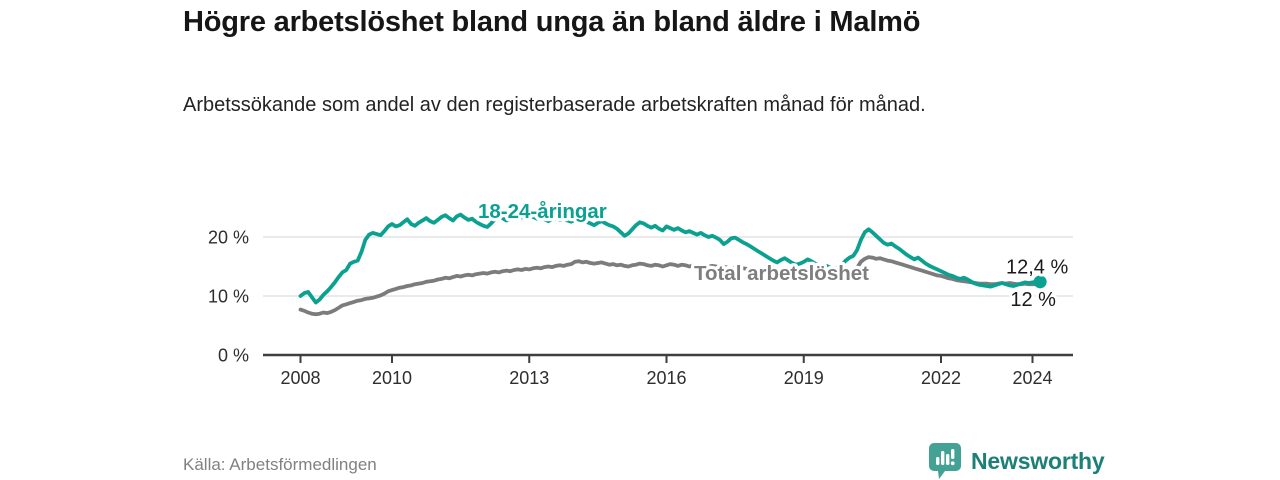  I want to click on x-tick-label: 2013, so click(529, 378).